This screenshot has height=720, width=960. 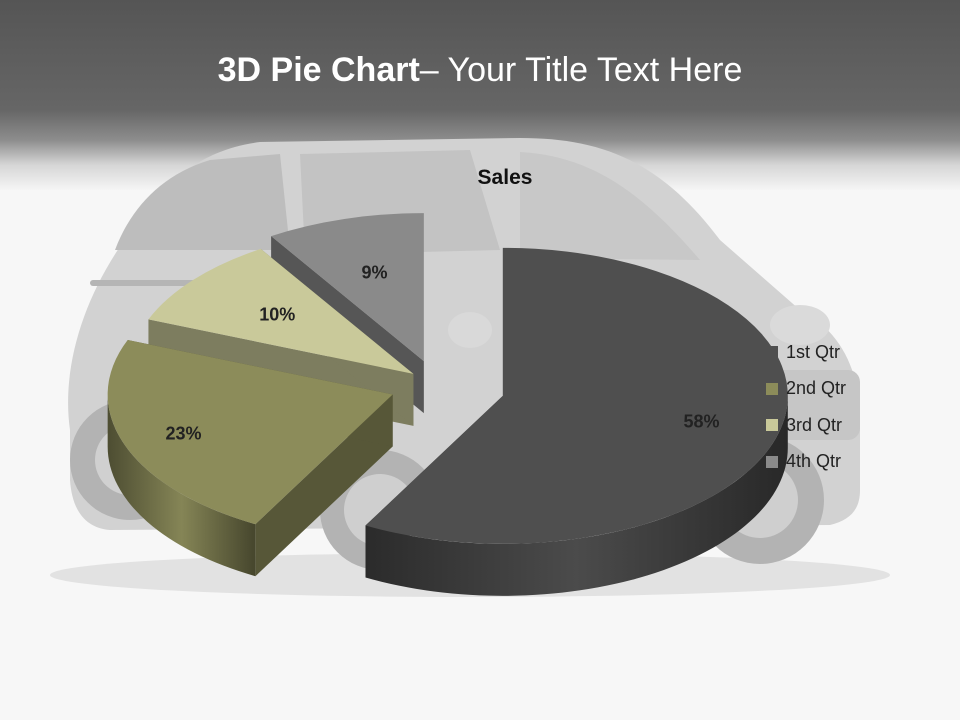 What do you see at coordinates (183, 433) in the screenshot?
I see `data-label-2: 23%` at bounding box center [183, 433].